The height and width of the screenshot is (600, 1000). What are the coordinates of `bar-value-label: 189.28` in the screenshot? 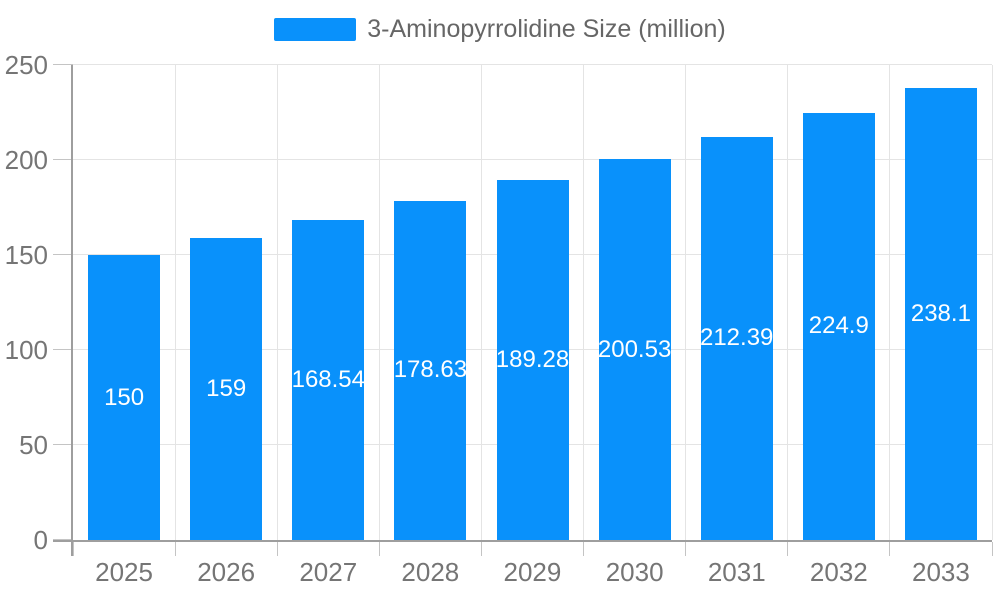 It's located at (532, 360).